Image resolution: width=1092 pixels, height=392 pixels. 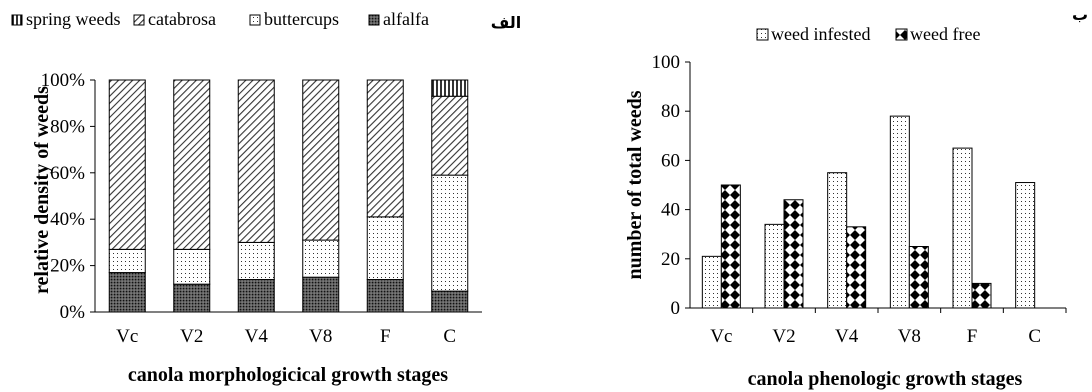 I want to click on left-legend-label: spring weeds, so click(x=73, y=19).